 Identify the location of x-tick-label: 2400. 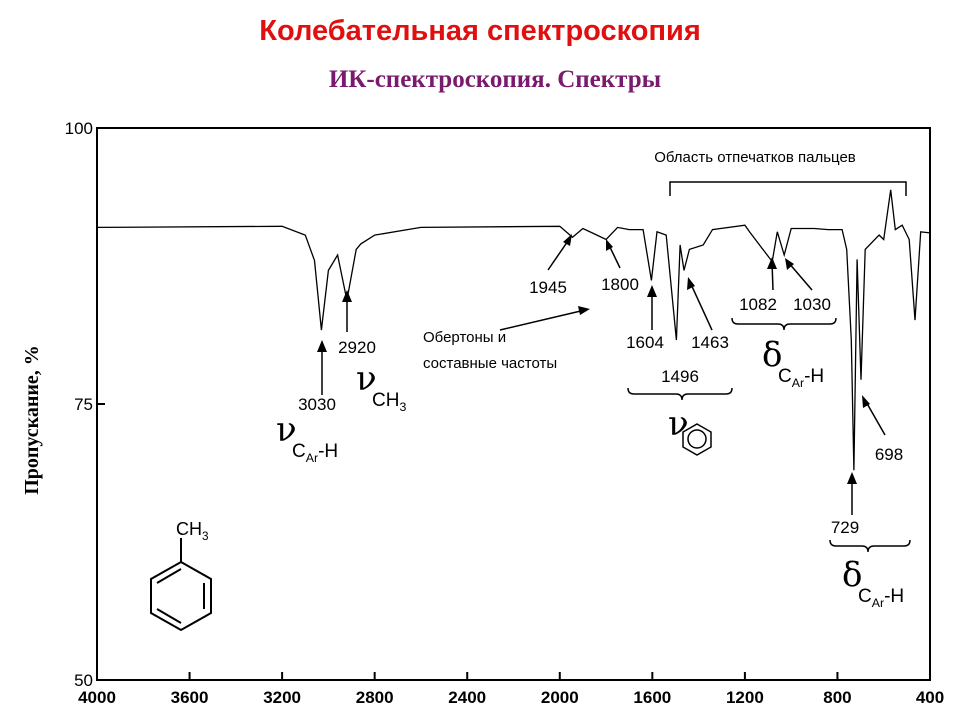
(467, 697).